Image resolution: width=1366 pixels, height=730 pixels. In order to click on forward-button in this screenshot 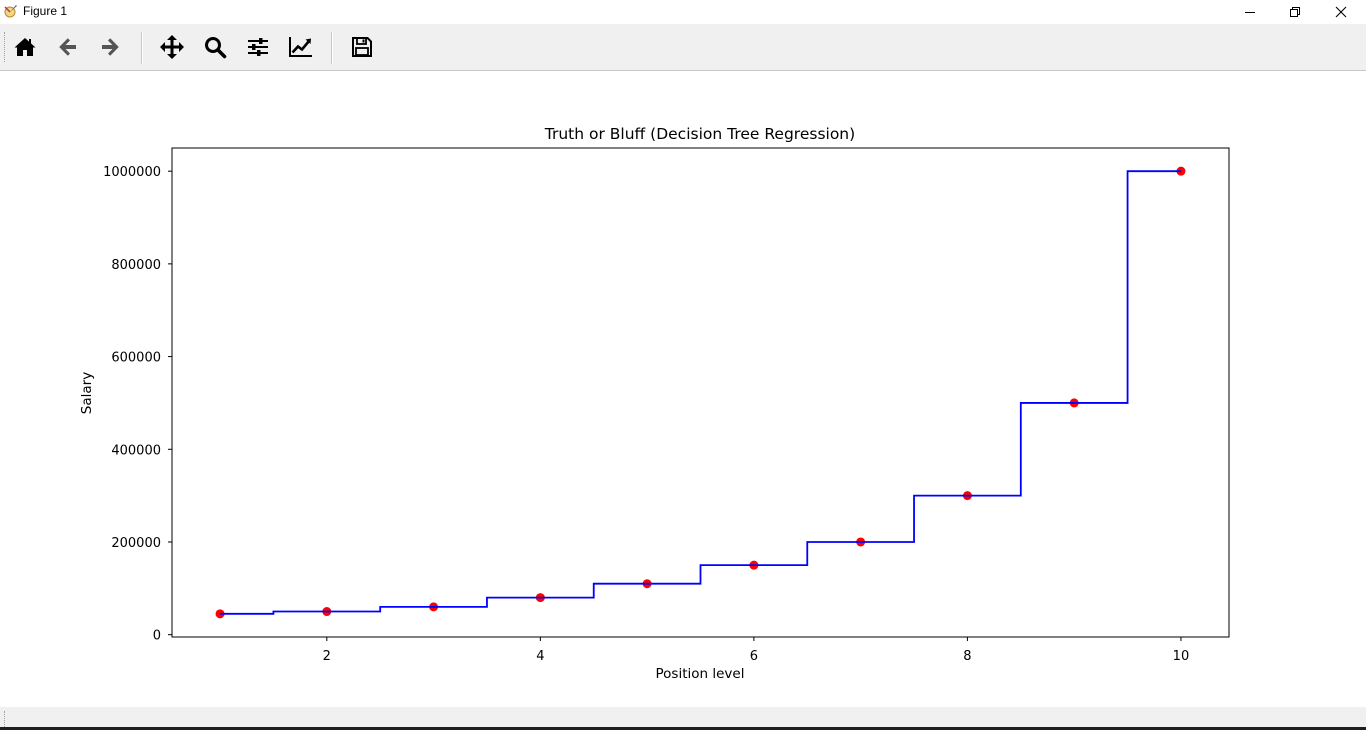, I will do `click(110, 47)`.